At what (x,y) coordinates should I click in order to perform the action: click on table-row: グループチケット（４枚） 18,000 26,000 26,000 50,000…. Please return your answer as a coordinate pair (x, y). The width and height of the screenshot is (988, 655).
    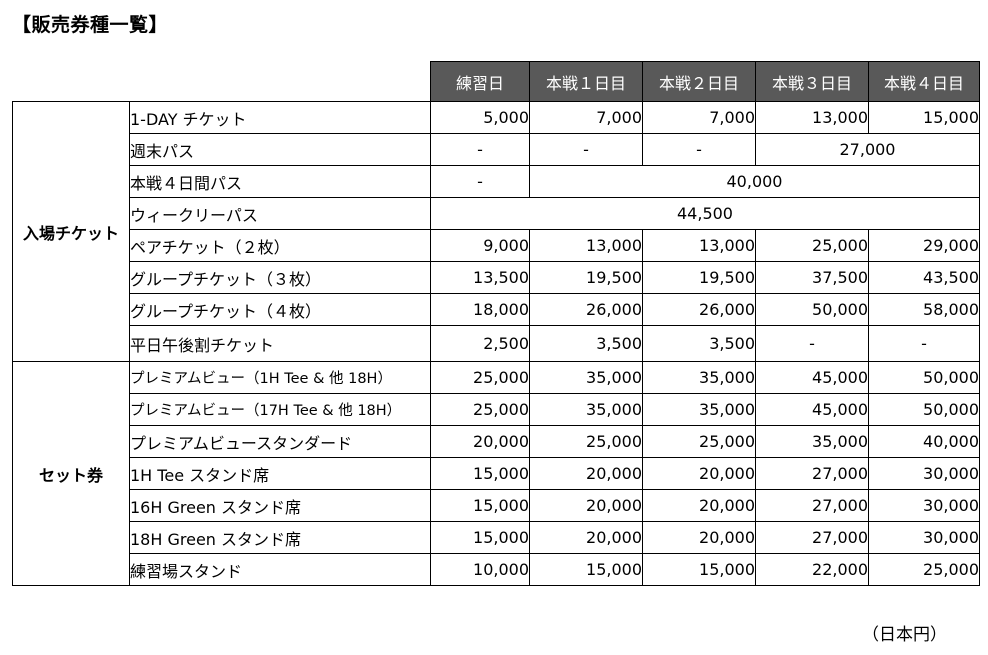
    Looking at the image, I should click on (496, 309).